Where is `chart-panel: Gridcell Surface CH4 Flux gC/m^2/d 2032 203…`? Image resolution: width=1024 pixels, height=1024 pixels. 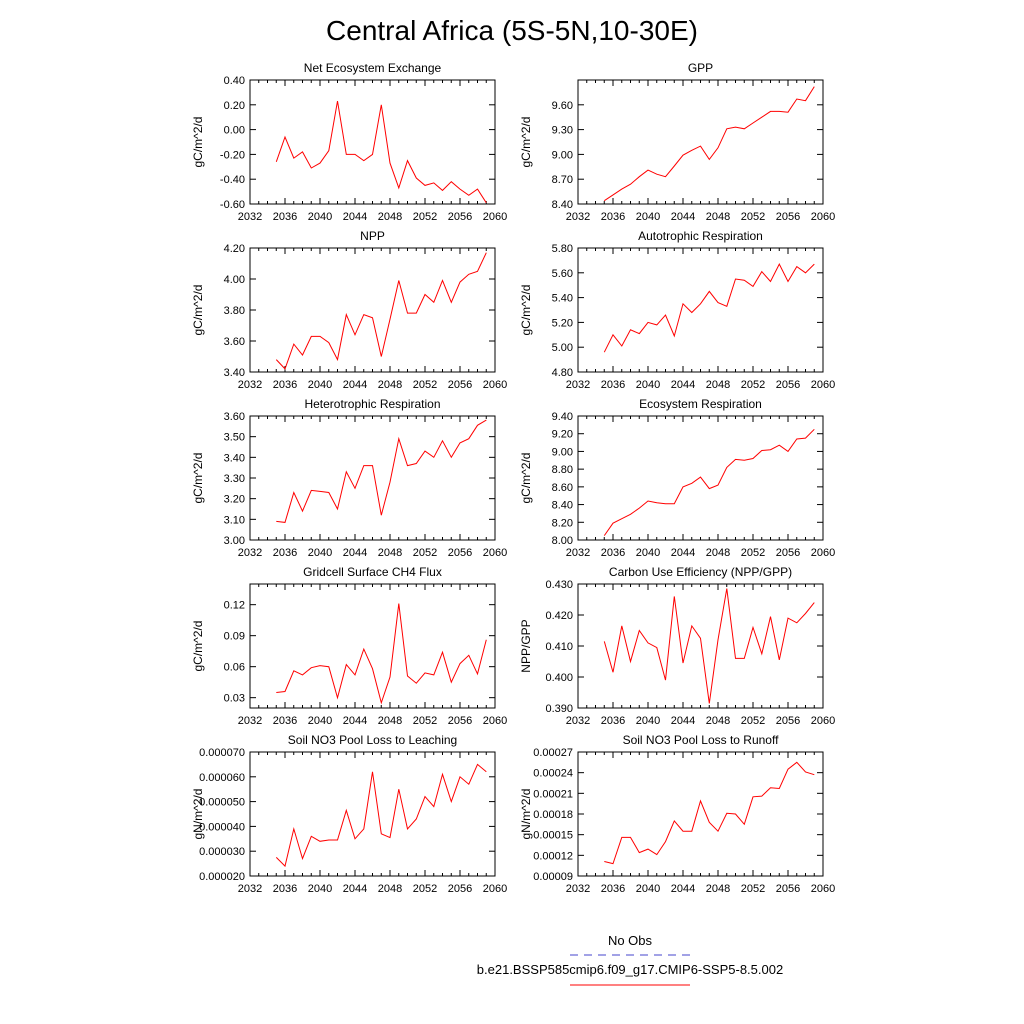 chart-panel: Gridcell Surface CH4 Flux gC/m^2/d 2032 203… is located at coordinates (349, 646).